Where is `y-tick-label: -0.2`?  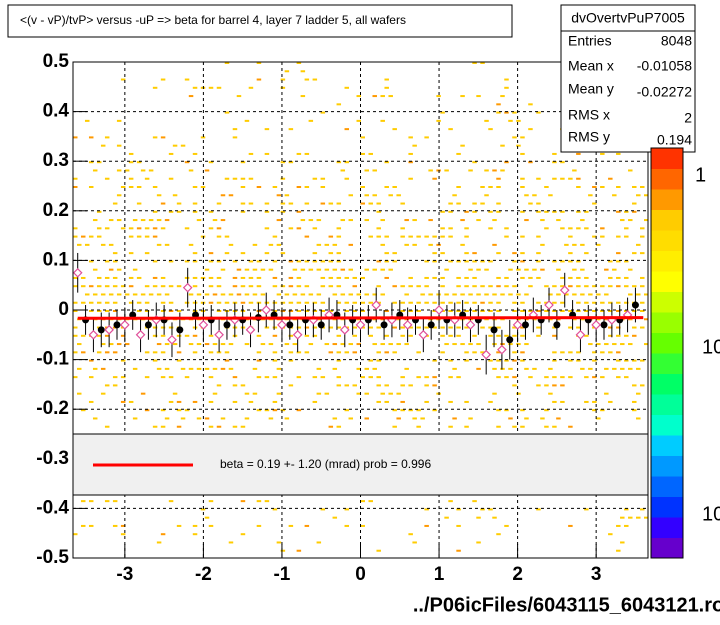 y-tick-label: -0.2 is located at coordinates (52, 408).